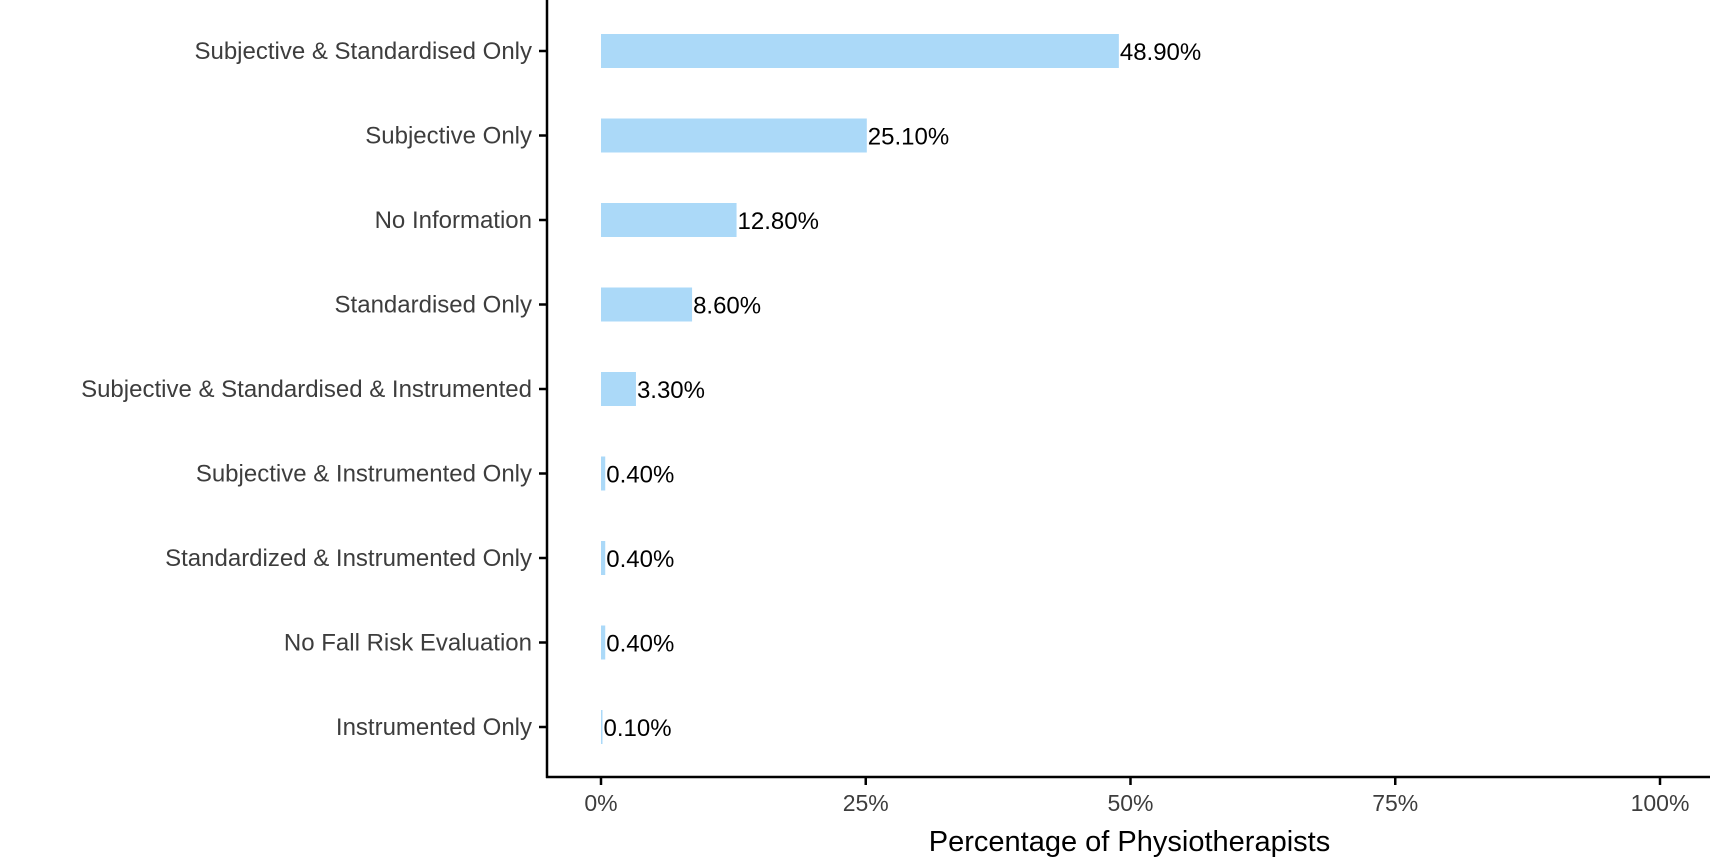 The image size is (1713, 860). What do you see at coordinates (1395, 803) in the screenshot?
I see `x-tick-label-3: 75%` at bounding box center [1395, 803].